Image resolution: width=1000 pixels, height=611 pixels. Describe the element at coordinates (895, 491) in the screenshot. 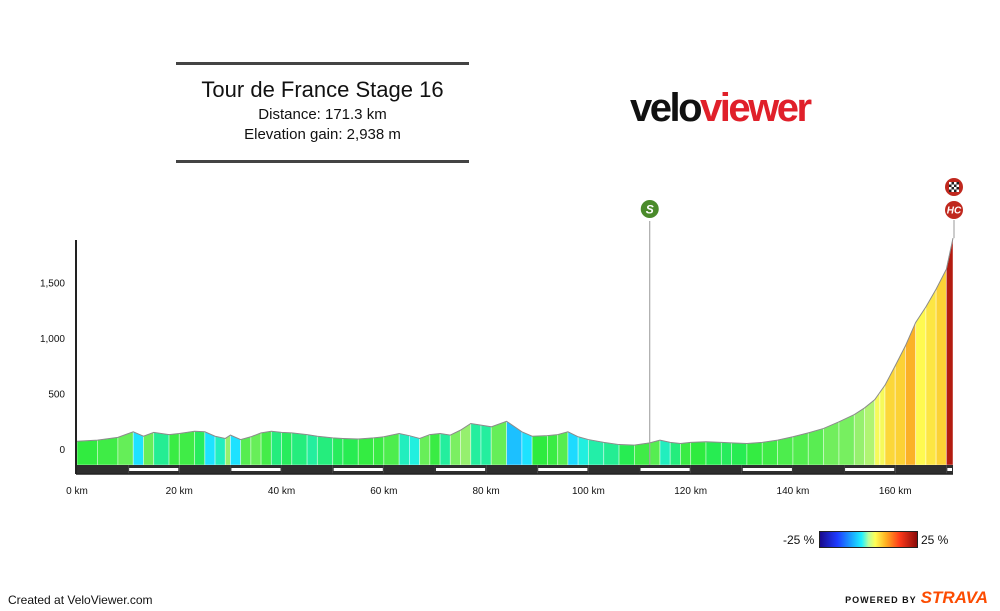

I see `x-tick-label: 160 km` at that location.